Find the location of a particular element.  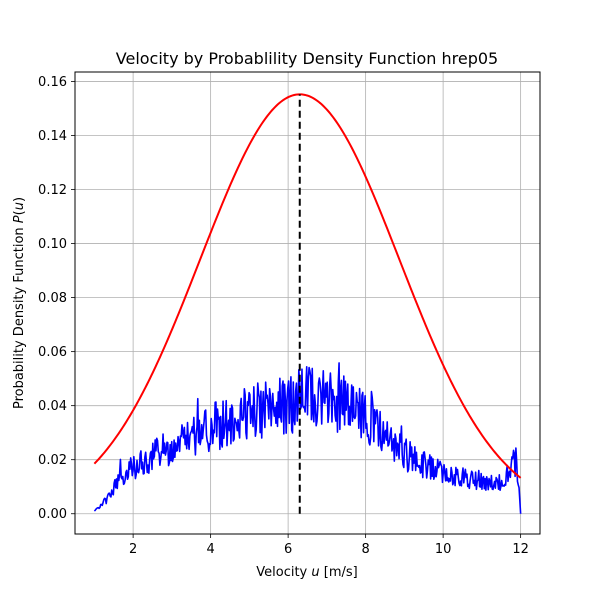

x-tick-label: 4 is located at coordinates (210, 549).